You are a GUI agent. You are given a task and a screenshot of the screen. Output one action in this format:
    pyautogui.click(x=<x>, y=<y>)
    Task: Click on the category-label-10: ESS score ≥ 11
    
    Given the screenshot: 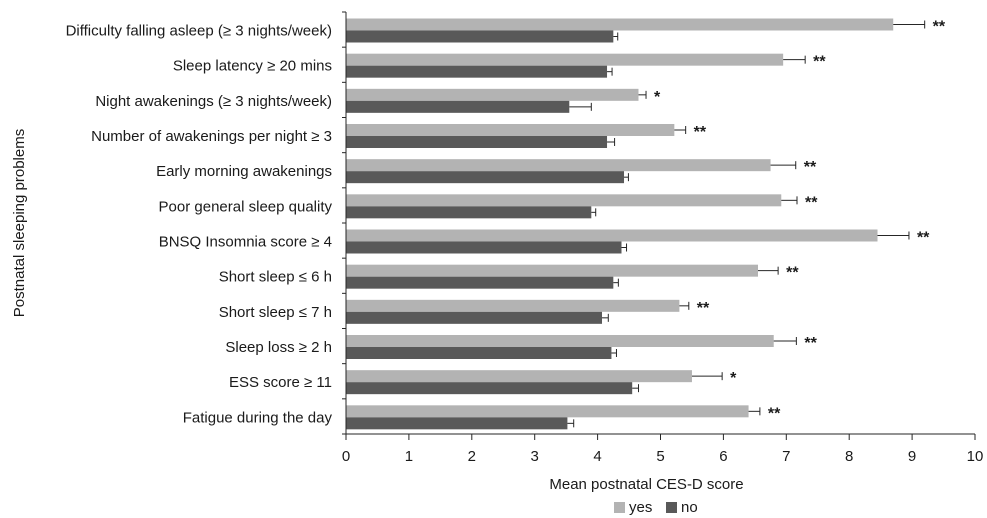 What is the action you would take?
    pyautogui.click(x=280, y=382)
    